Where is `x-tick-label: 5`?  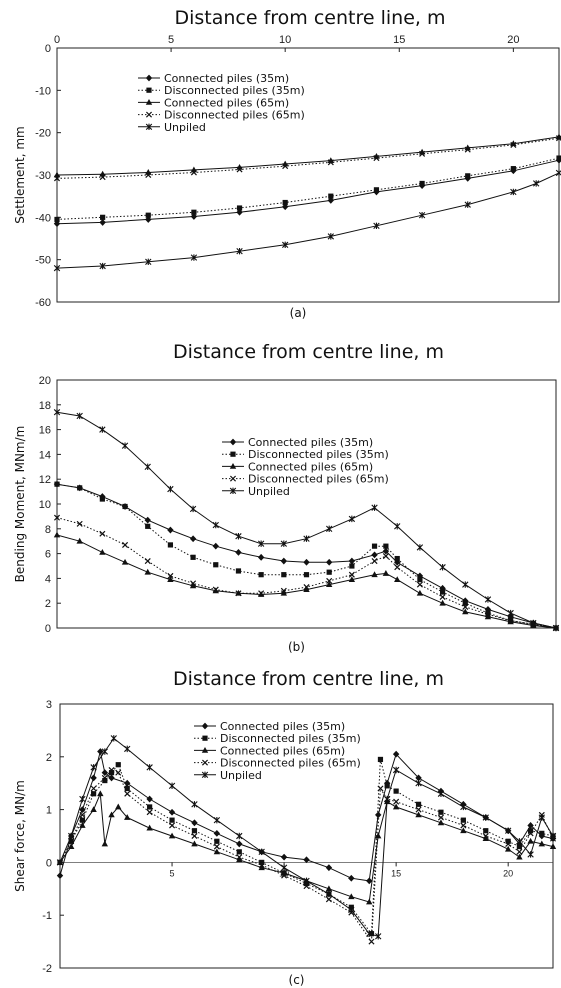
x-tick-label: 5 is located at coordinates (171, 40).